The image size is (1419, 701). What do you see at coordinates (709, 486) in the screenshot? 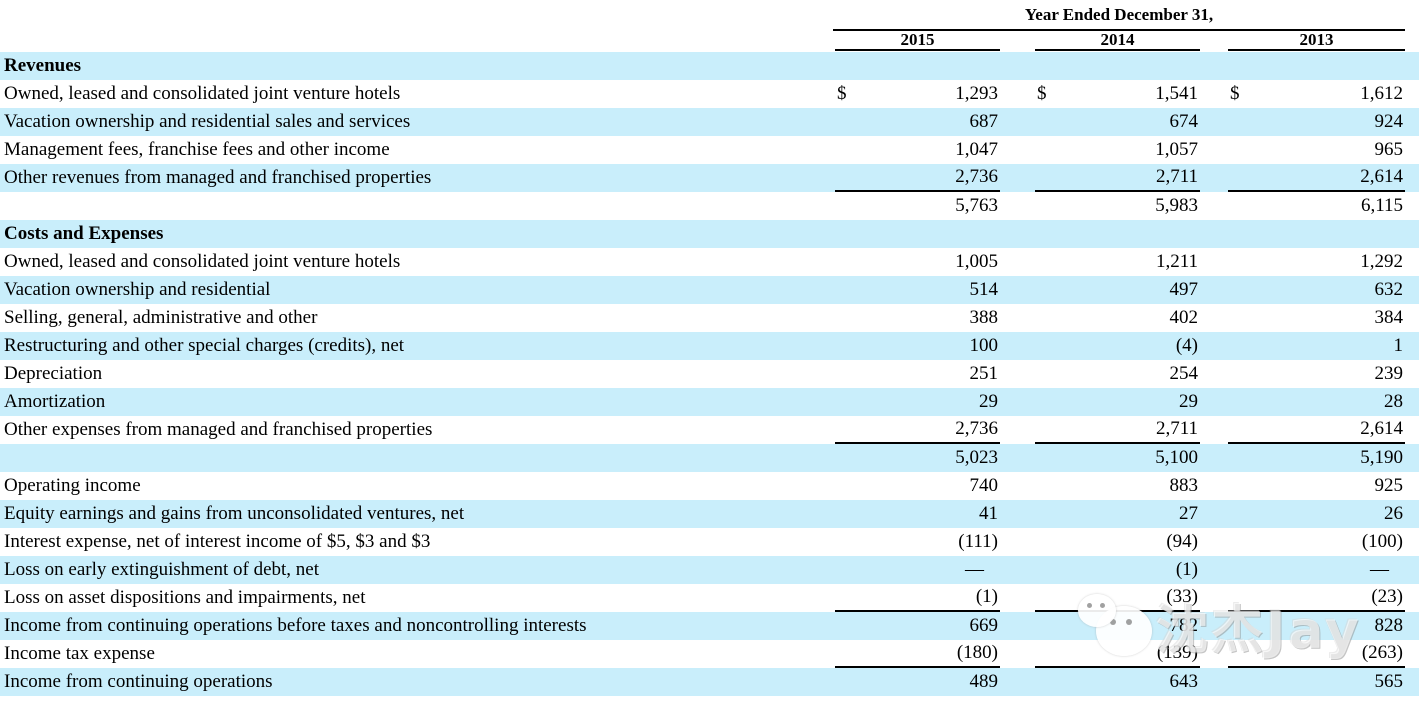
I see `table-row: Operating income 740 883 925` at bounding box center [709, 486].